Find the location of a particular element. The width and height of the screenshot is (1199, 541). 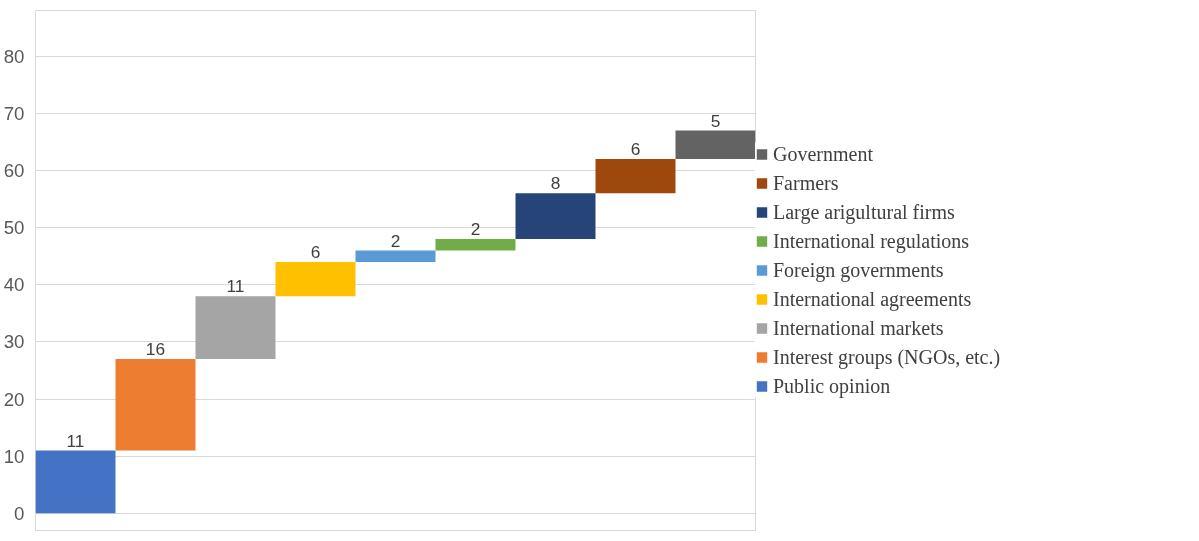

y-tick-label: 70 is located at coordinates (14, 113).